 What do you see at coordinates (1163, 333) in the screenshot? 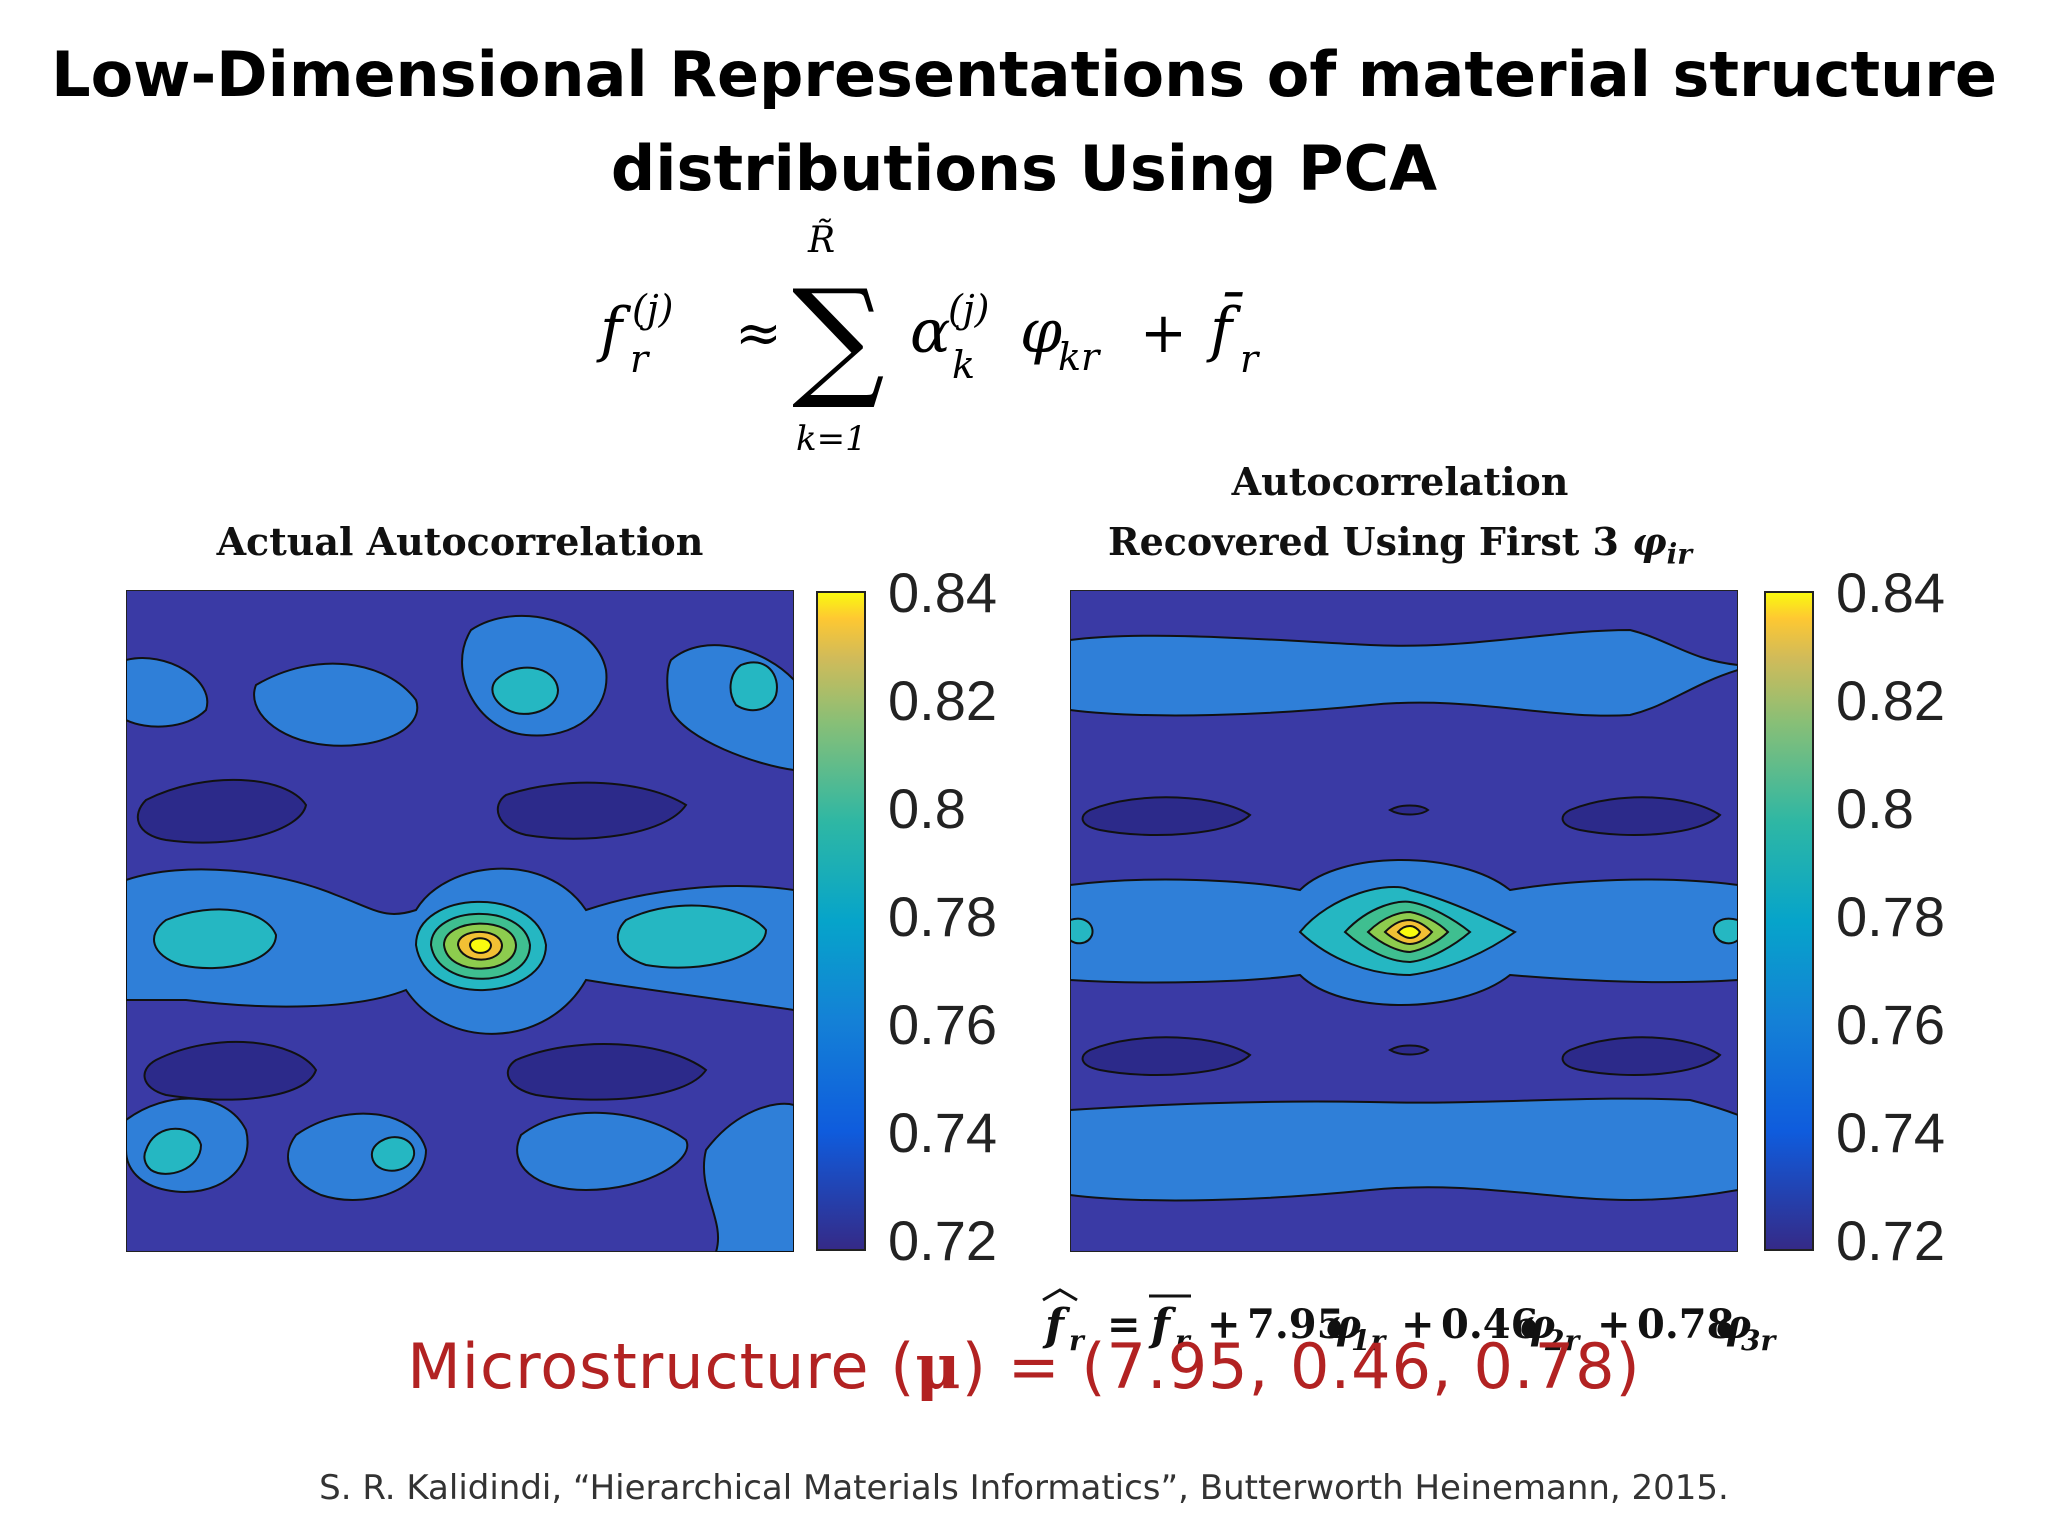
I see `eq-plus: +` at bounding box center [1163, 333].